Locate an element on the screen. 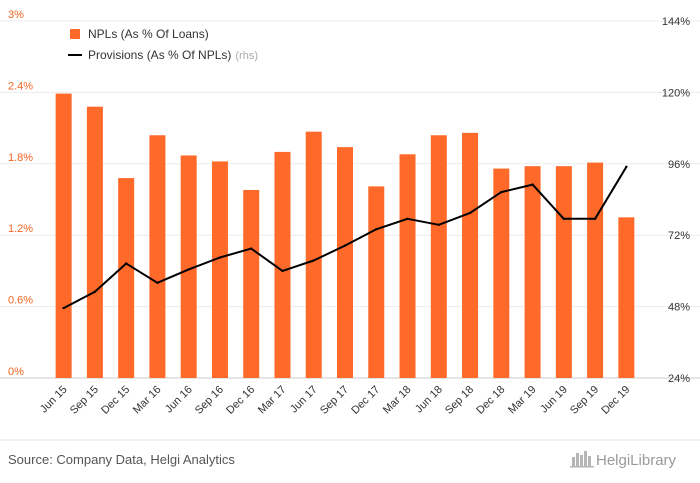 This screenshot has width=700, height=483. x-axis-tick-label: Dec 15 is located at coordinates (115, 400).